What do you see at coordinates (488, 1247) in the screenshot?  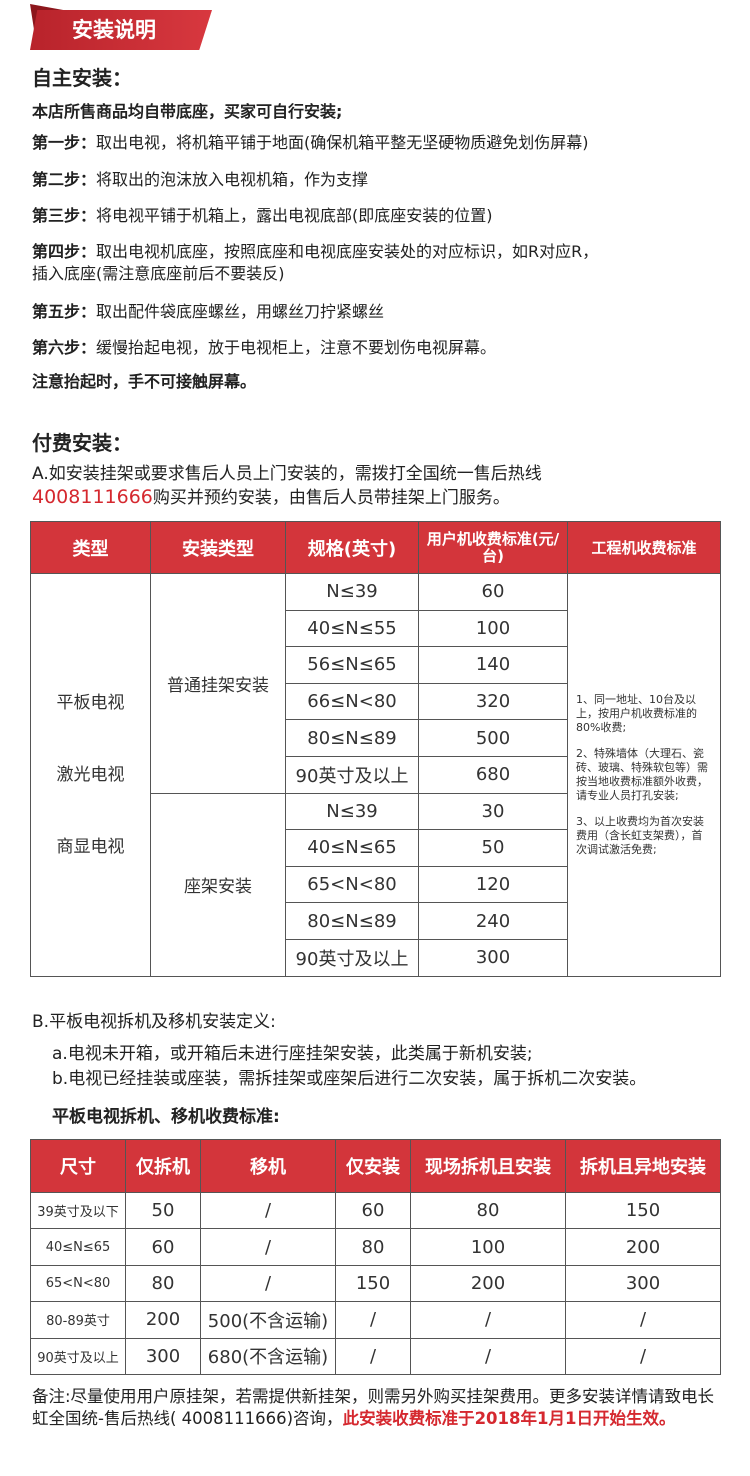 I see `table-cell: 100` at bounding box center [488, 1247].